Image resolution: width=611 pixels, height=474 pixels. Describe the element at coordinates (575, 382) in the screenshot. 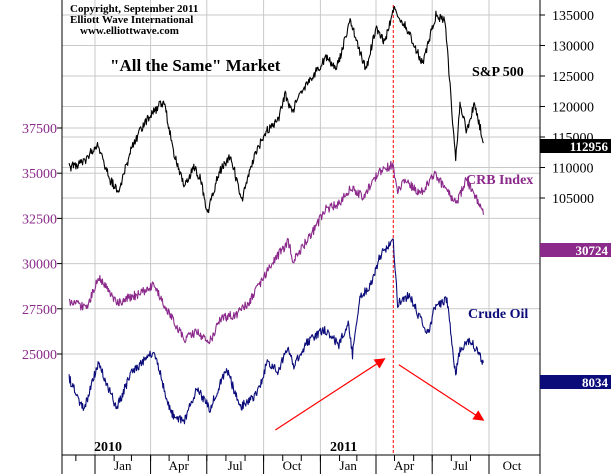

I see `last-value-box-crude: 8034` at that location.